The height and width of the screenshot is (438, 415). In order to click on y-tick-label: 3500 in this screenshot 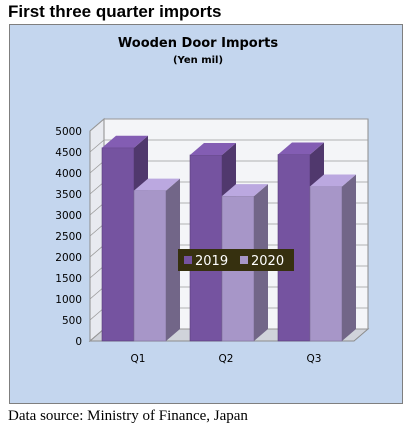, I will do `click(68, 195)`.